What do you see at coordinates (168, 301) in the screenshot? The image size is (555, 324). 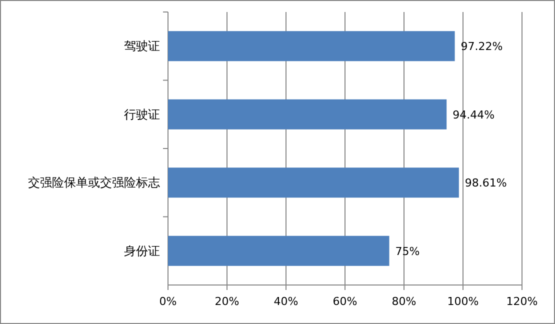 I see `x-tick-label: 0%` at bounding box center [168, 301].